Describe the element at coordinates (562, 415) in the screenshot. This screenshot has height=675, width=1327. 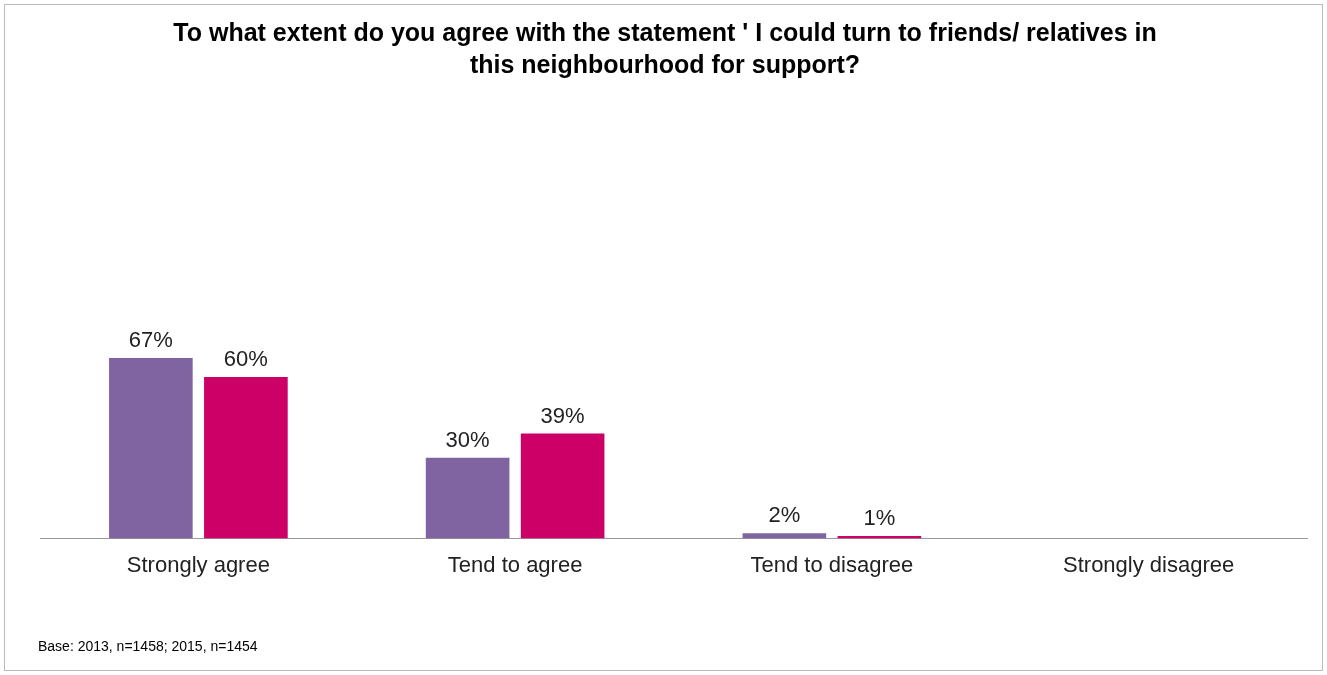
I see `data-label: 39%` at that location.